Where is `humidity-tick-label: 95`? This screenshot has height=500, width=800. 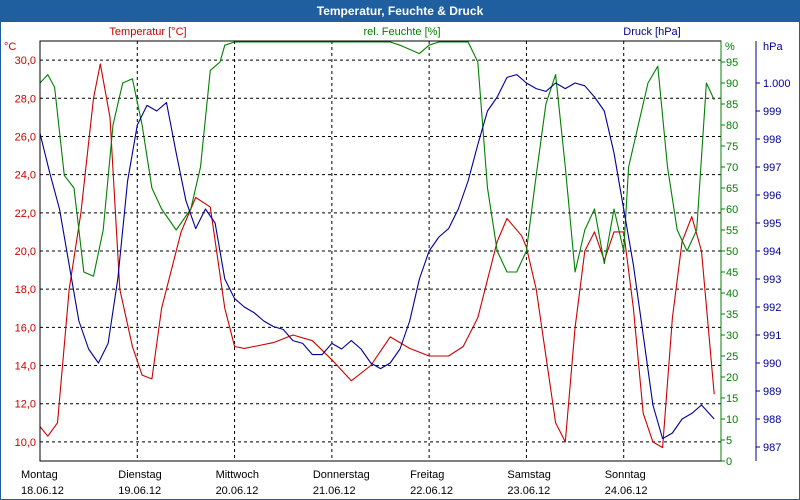 humidity-tick-label: 95 is located at coordinates (732, 63).